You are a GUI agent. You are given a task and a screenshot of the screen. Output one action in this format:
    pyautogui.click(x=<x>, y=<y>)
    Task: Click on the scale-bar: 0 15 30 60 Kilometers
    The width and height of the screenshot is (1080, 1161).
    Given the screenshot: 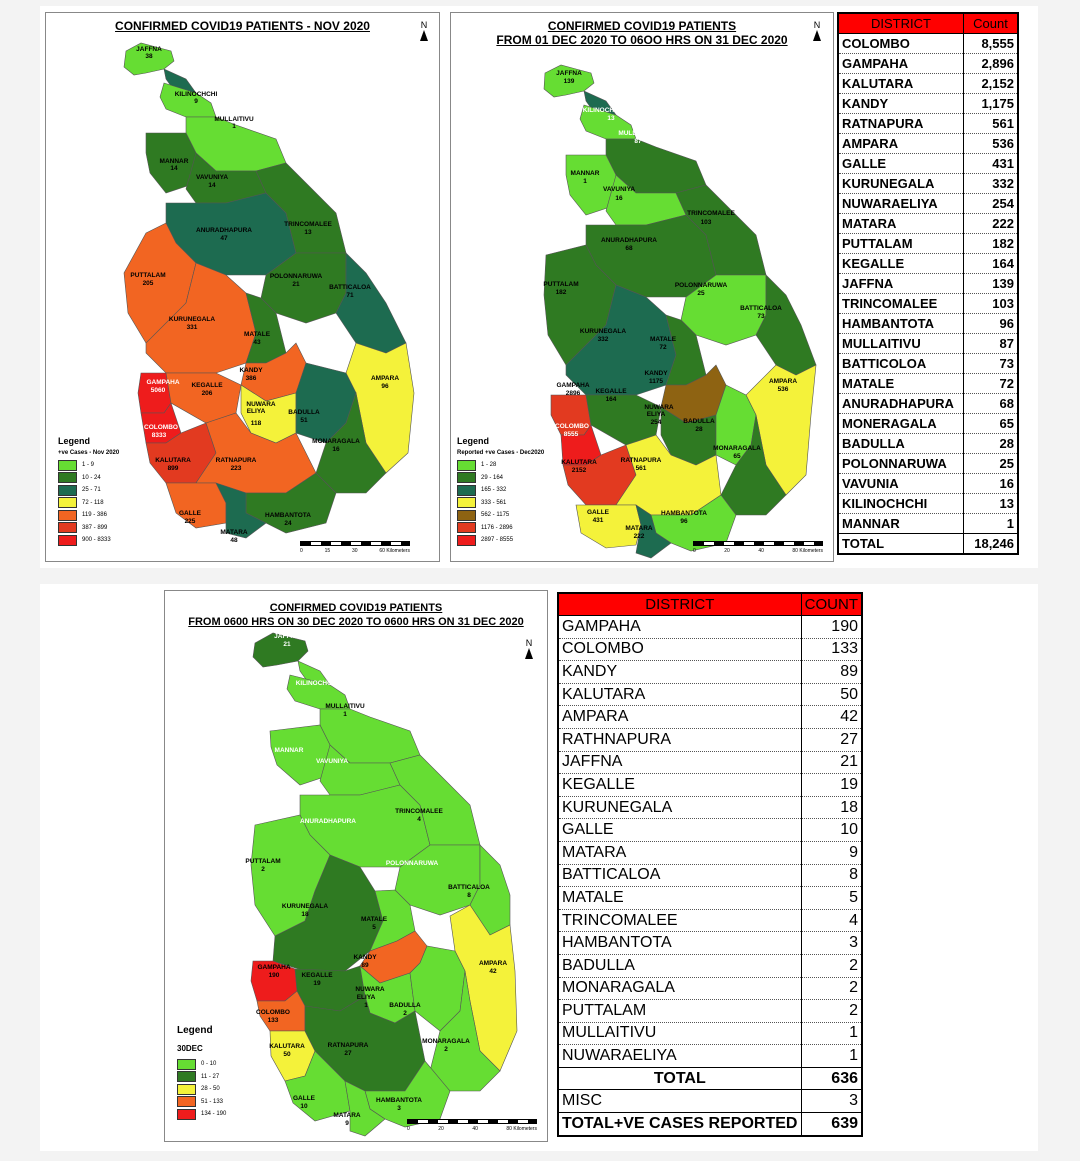 What is the action you would take?
    pyautogui.click(x=355, y=547)
    